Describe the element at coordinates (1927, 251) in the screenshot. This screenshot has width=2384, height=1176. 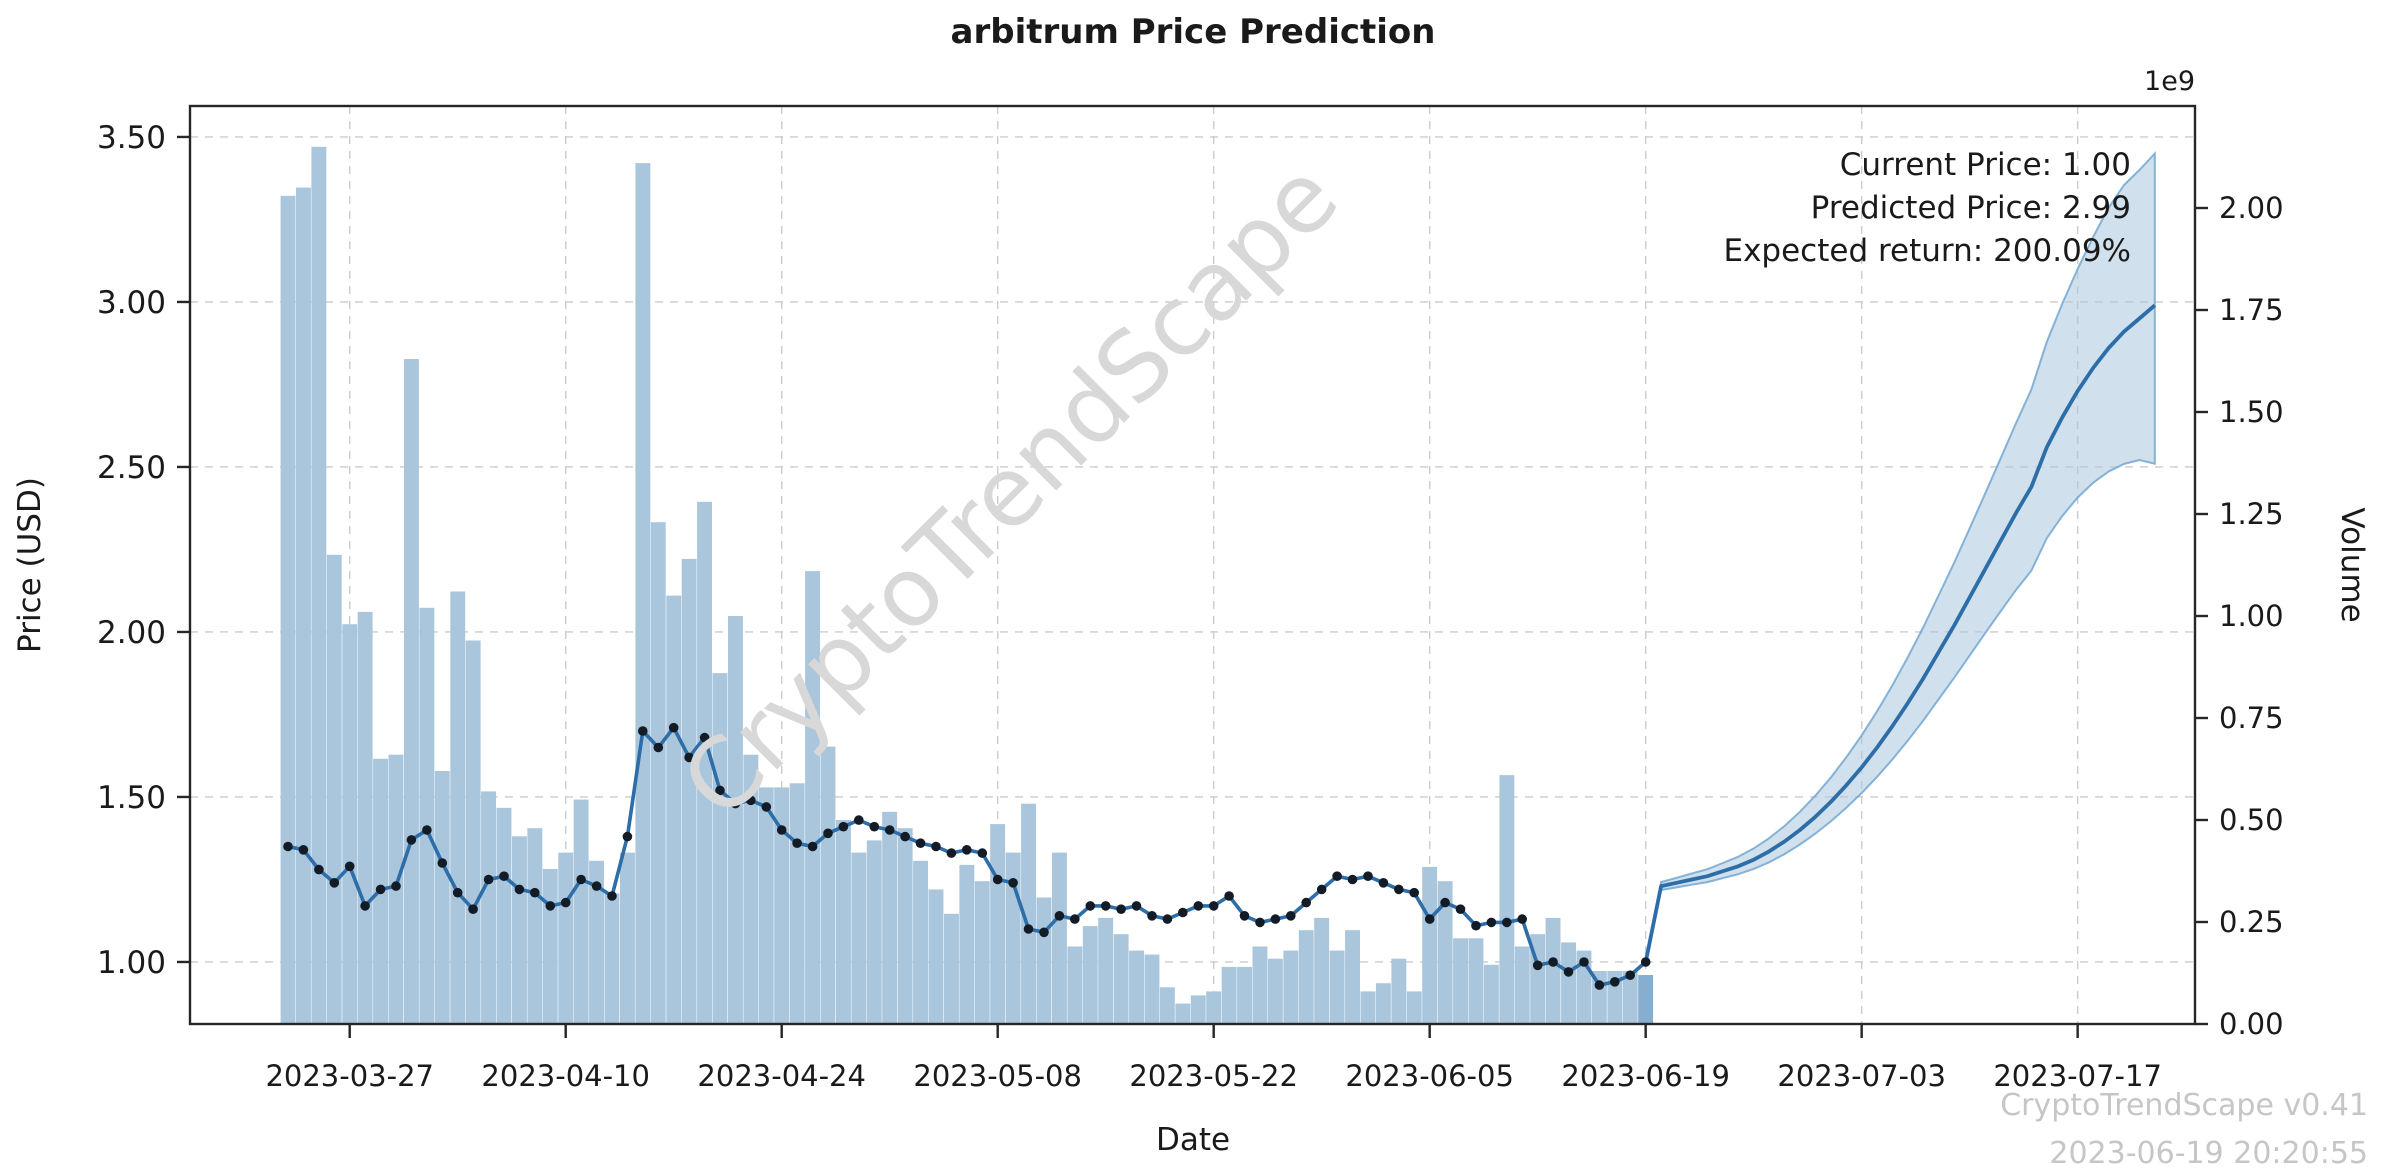
I see `expected-return-text: Expected return: 200.09%` at that location.